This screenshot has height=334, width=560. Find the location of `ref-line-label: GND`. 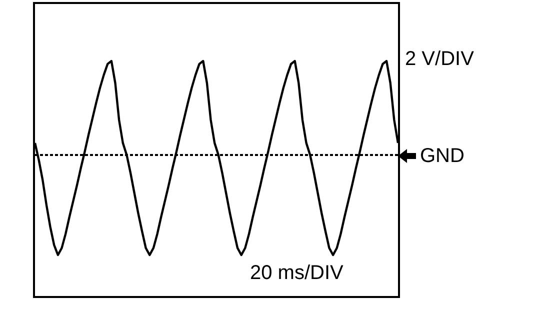

ref-line-label: GND is located at coordinates (442, 156).